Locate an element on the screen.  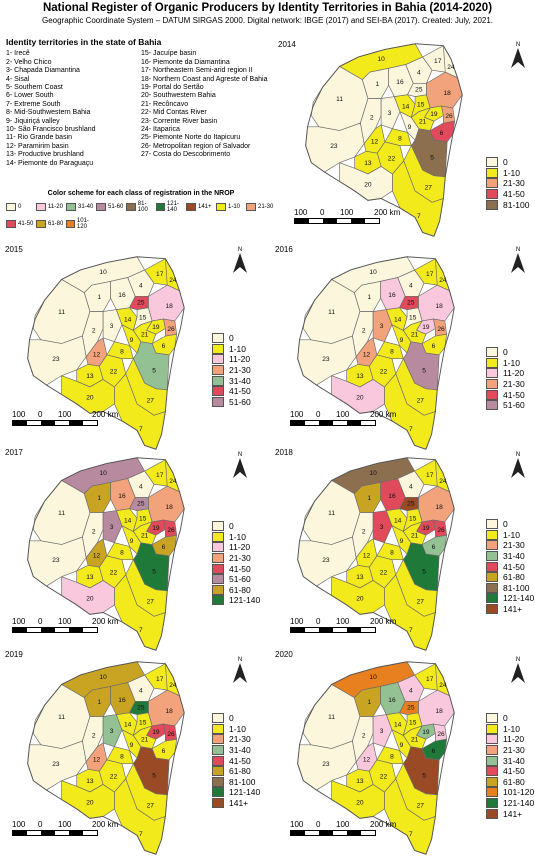
legend-label: 41-50 is located at coordinates (514, 394).